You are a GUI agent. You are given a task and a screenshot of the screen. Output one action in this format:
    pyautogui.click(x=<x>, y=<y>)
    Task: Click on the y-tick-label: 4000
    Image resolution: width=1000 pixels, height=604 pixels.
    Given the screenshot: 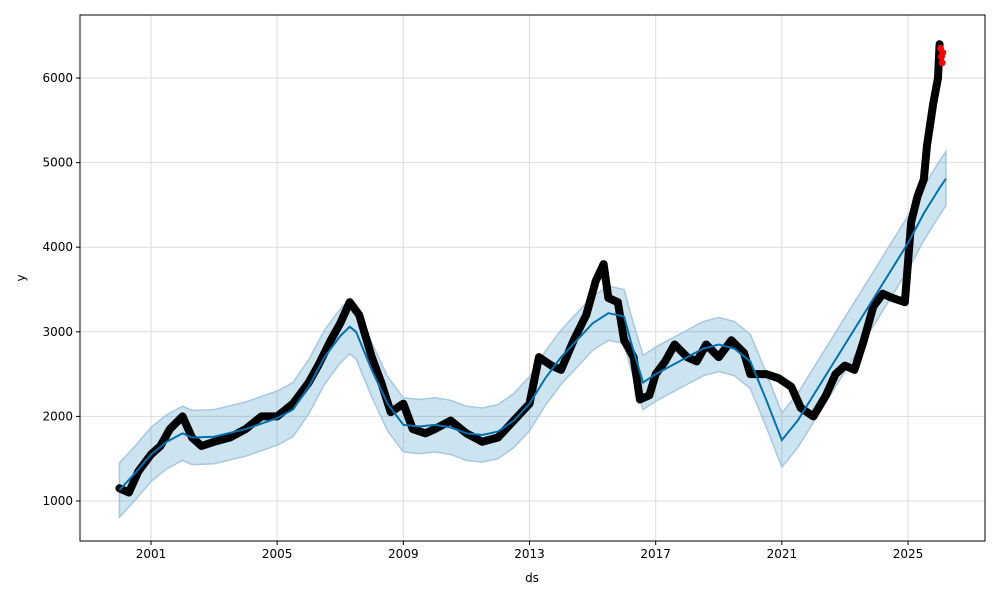 What is the action you would take?
    pyautogui.click(x=57, y=247)
    